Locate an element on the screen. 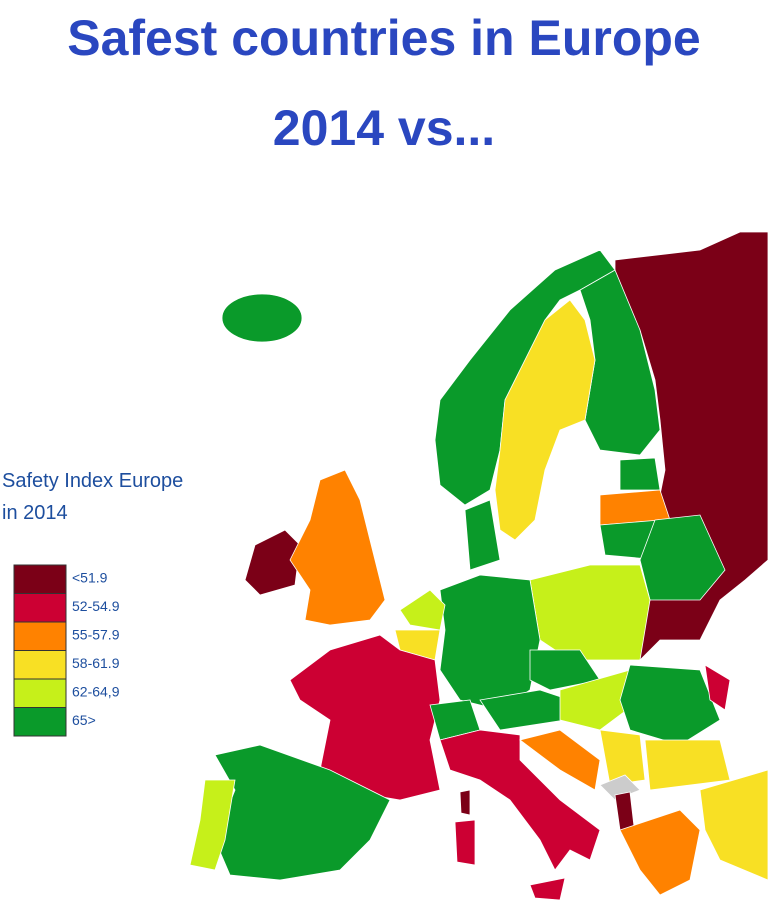 This screenshot has height=918, width=768. legend-title: Safety Index Europe is located at coordinates (92, 481).